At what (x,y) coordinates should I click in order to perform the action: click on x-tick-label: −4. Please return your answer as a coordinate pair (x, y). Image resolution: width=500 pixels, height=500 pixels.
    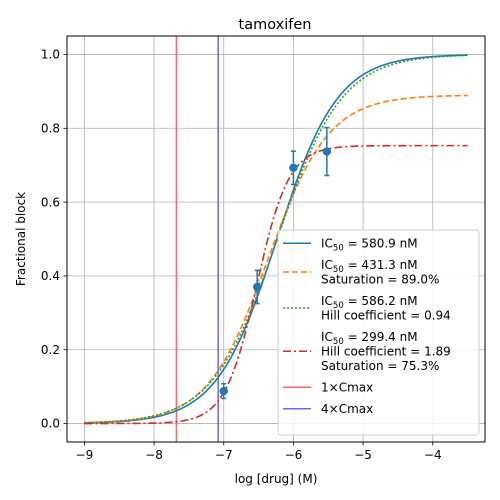
    Looking at the image, I should click on (433, 455).